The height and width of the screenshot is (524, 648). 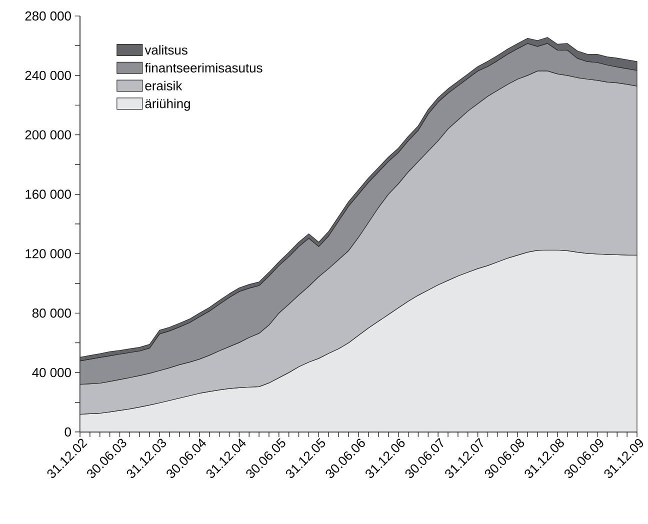 What do you see at coordinates (163, 85) in the screenshot?
I see `legend-label: eraisik` at bounding box center [163, 85].